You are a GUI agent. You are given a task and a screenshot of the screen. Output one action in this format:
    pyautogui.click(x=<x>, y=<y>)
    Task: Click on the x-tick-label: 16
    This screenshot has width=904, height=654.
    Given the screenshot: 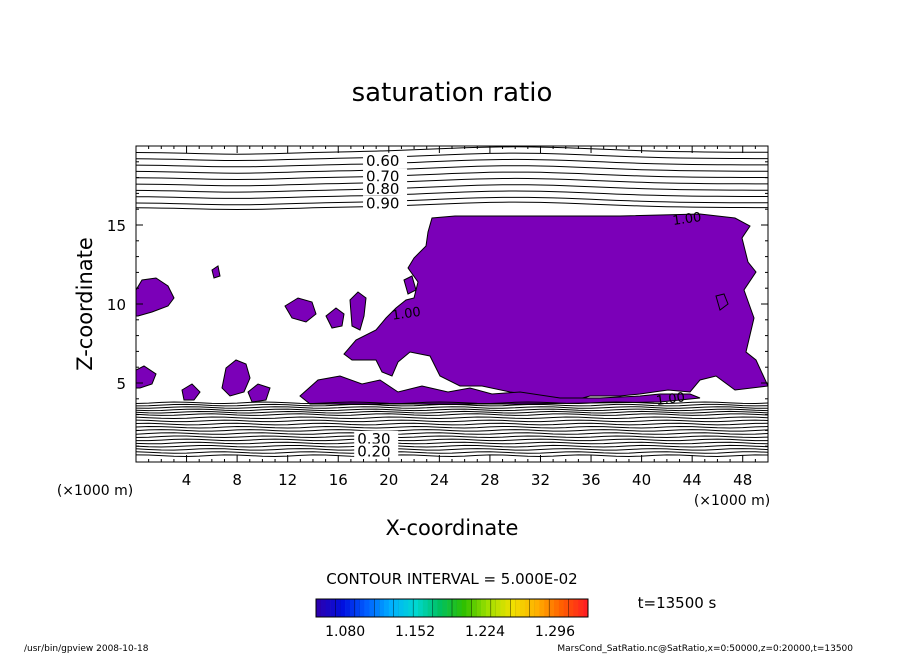 What is the action you would take?
    pyautogui.click(x=338, y=480)
    